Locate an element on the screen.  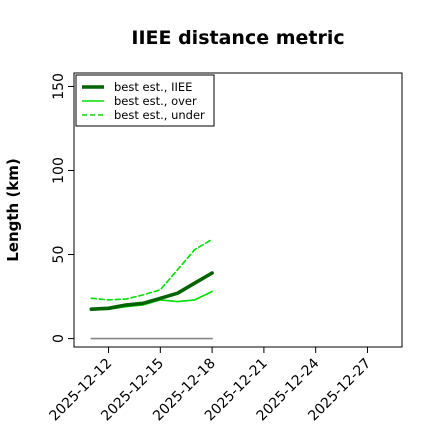
y-tick-label: 0 is located at coordinates (59, 338).